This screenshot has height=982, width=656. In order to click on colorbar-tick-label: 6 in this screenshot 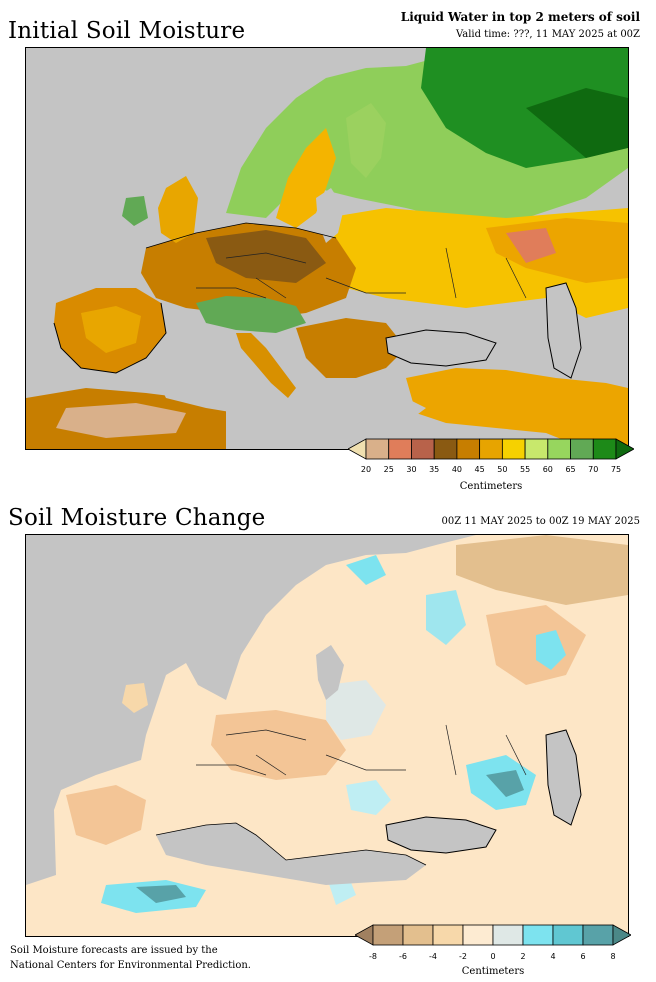, I will do `click(583, 956)`.